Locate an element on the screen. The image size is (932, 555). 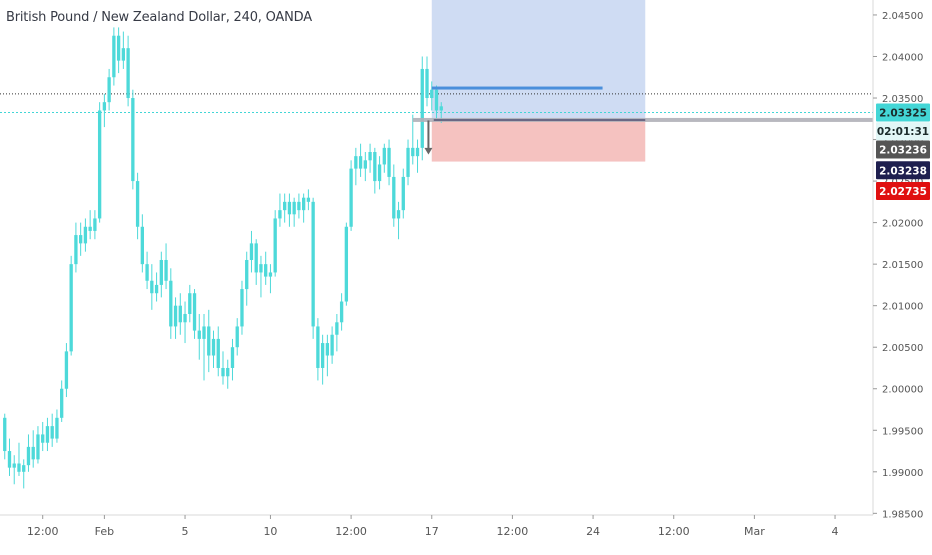
entry-arrow-head is located at coordinates (428, 151).